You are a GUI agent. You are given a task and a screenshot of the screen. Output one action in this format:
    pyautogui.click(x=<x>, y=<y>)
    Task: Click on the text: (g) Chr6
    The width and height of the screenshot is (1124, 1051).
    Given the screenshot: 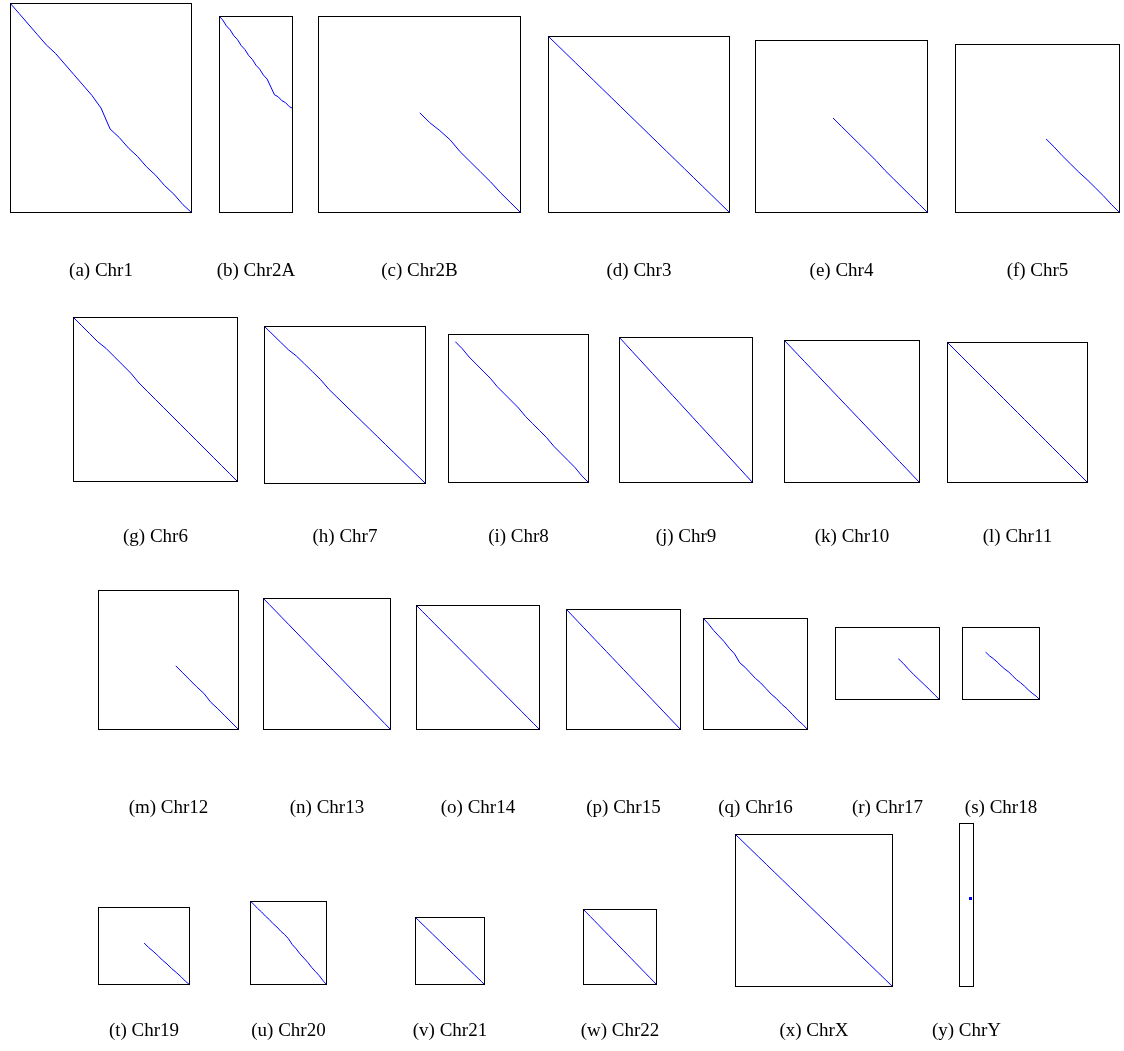 What is the action you would take?
    pyautogui.click(x=155, y=536)
    